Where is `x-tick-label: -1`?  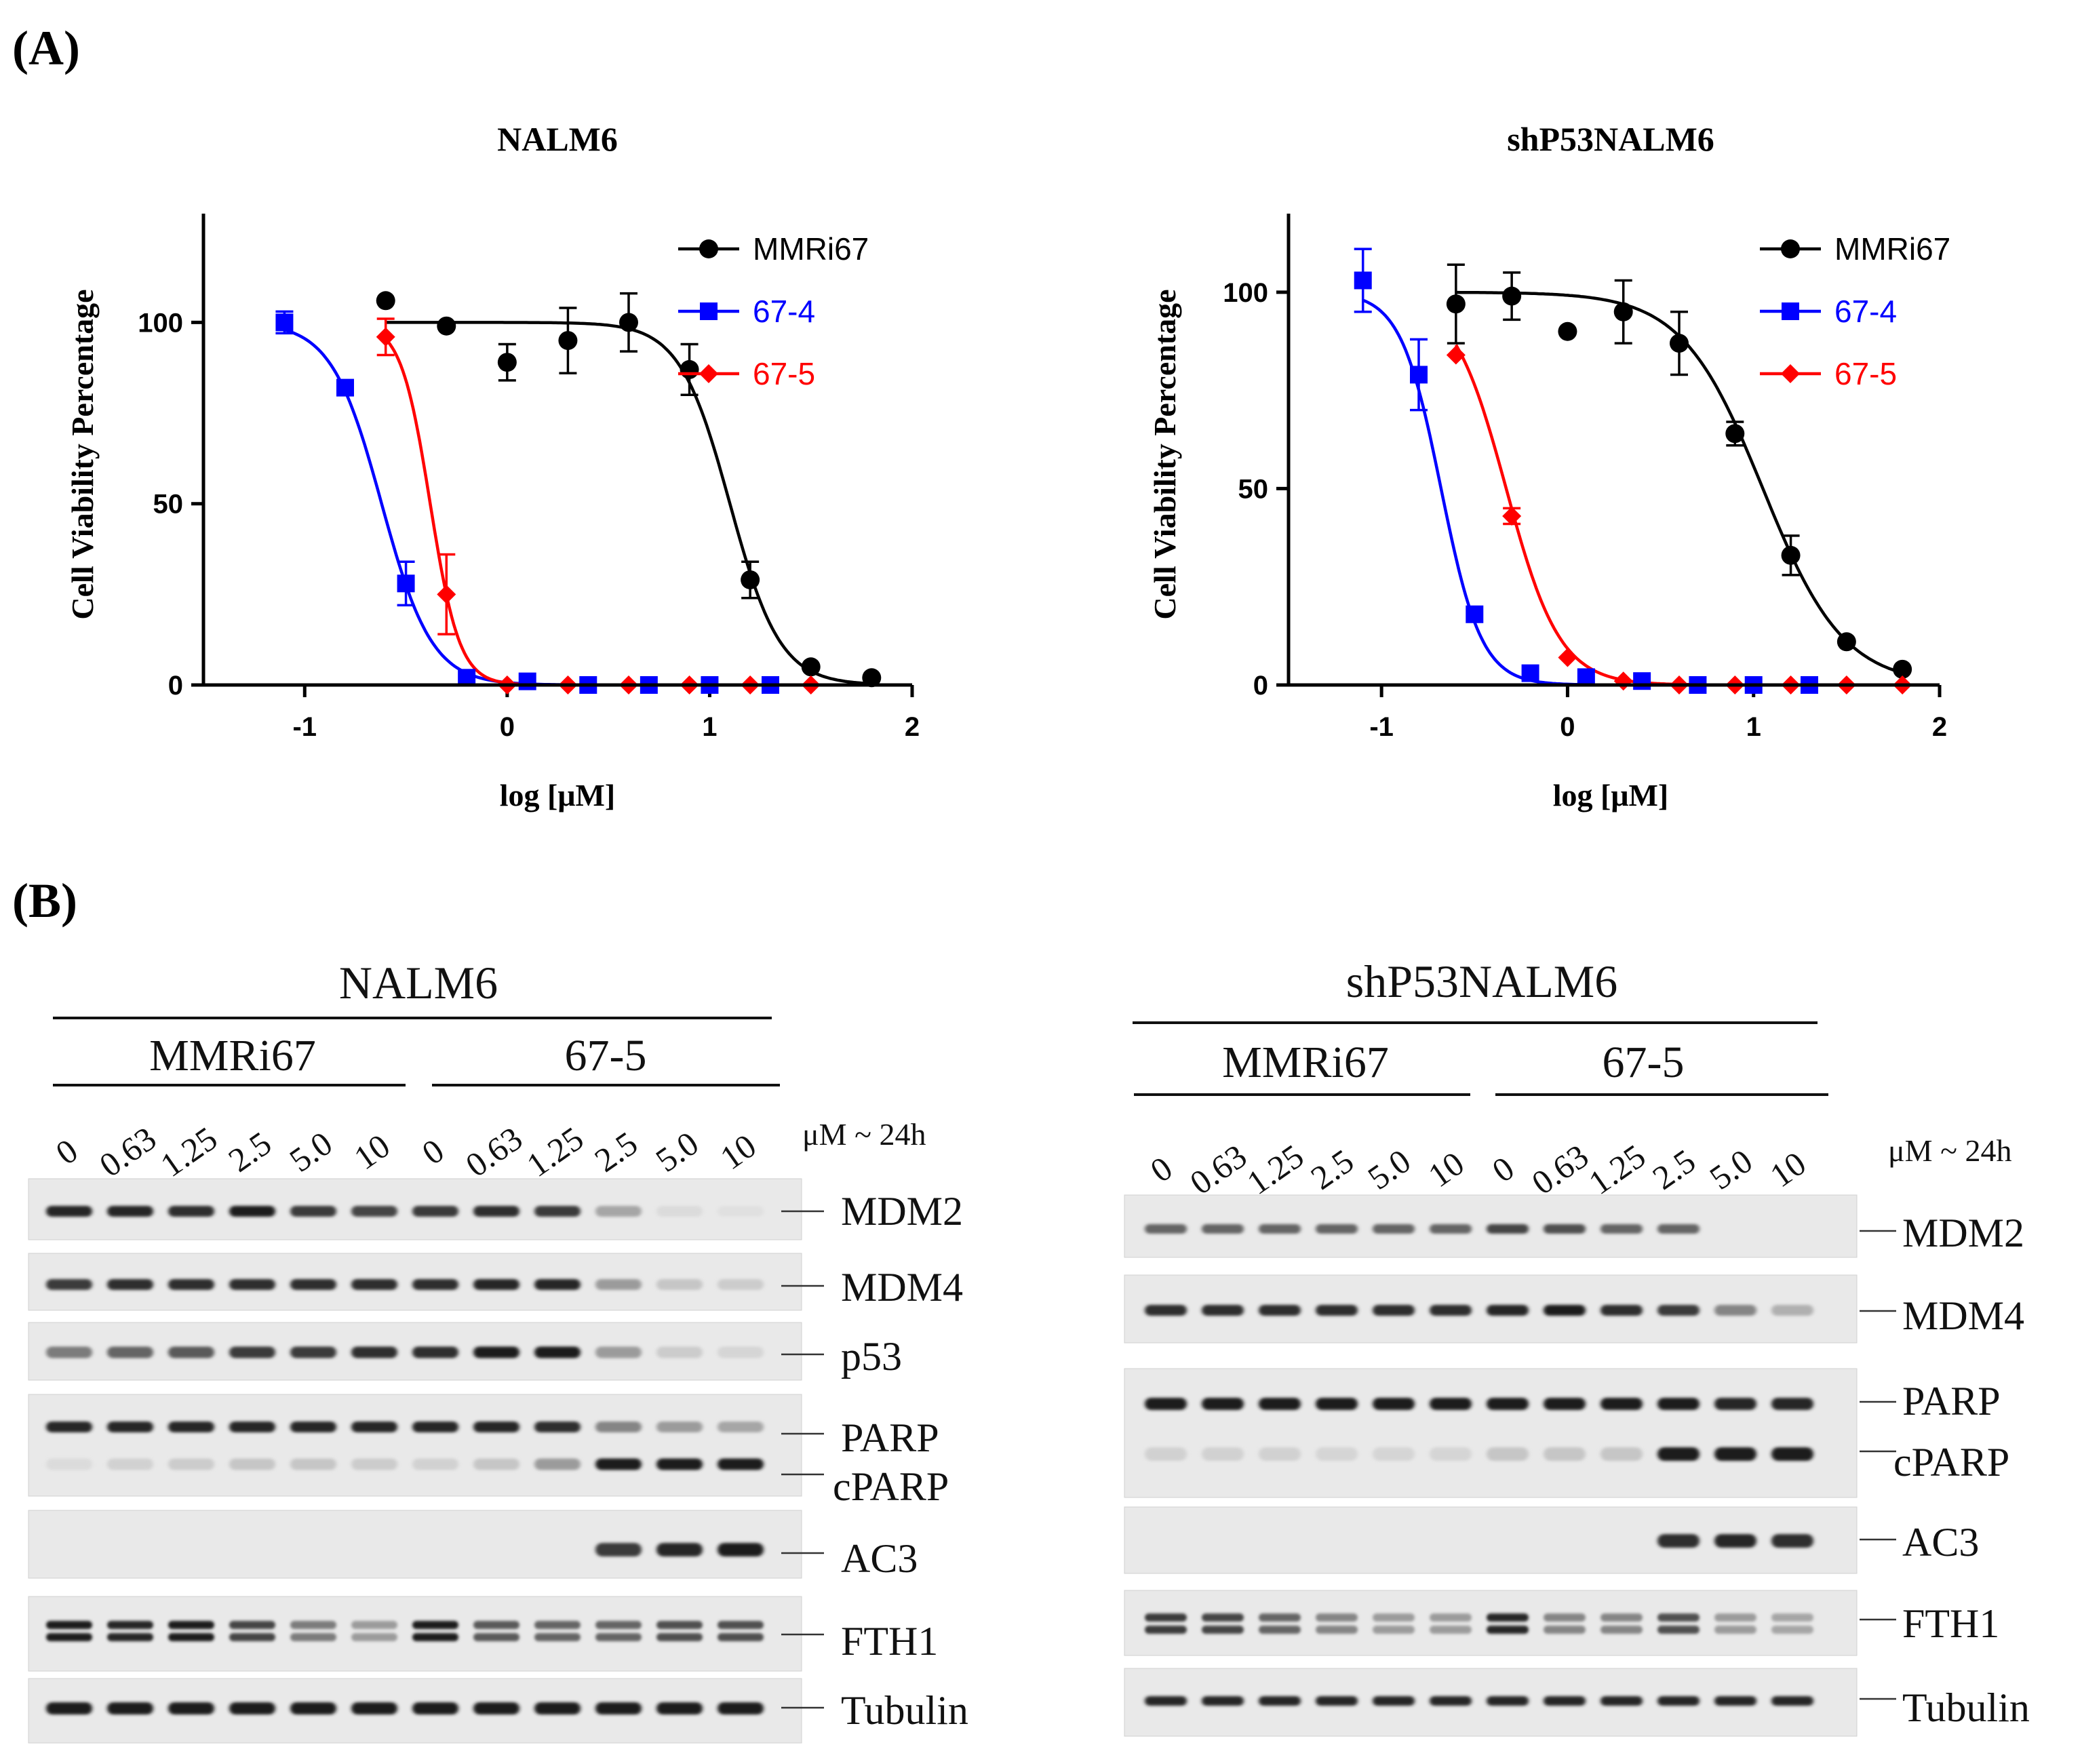
x-tick-label: -1 is located at coordinates (1381, 727).